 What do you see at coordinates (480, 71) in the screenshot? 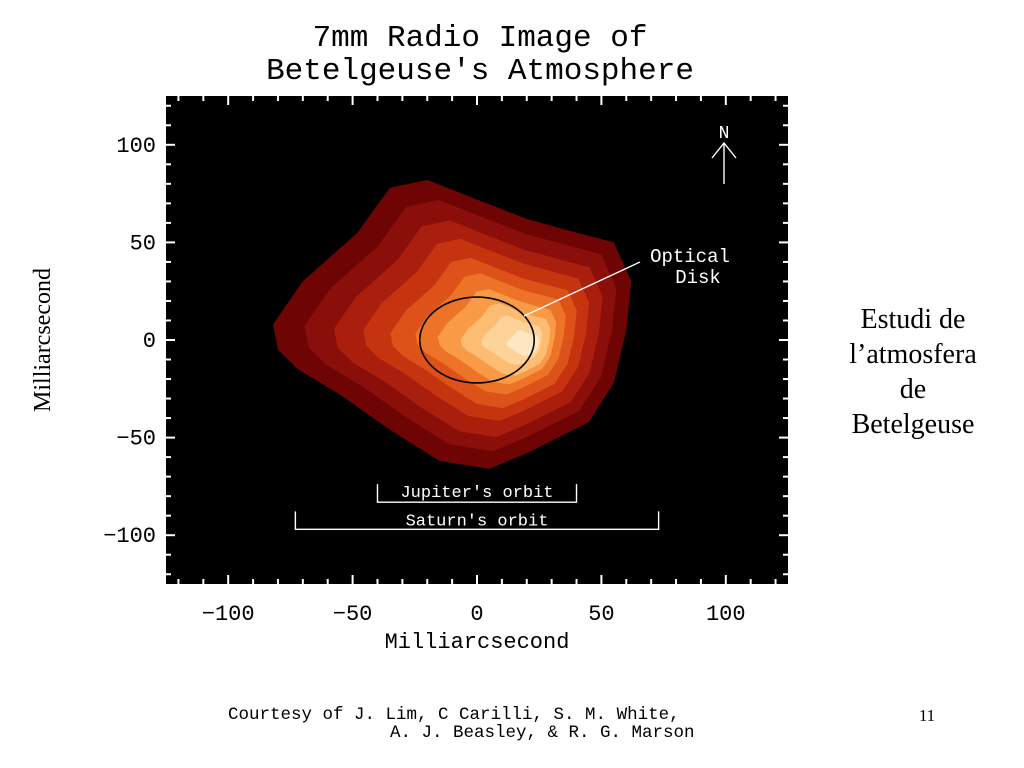
I see `figure-title-line-2: Betelgeuse's Atmosphere` at bounding box center [480, 71].